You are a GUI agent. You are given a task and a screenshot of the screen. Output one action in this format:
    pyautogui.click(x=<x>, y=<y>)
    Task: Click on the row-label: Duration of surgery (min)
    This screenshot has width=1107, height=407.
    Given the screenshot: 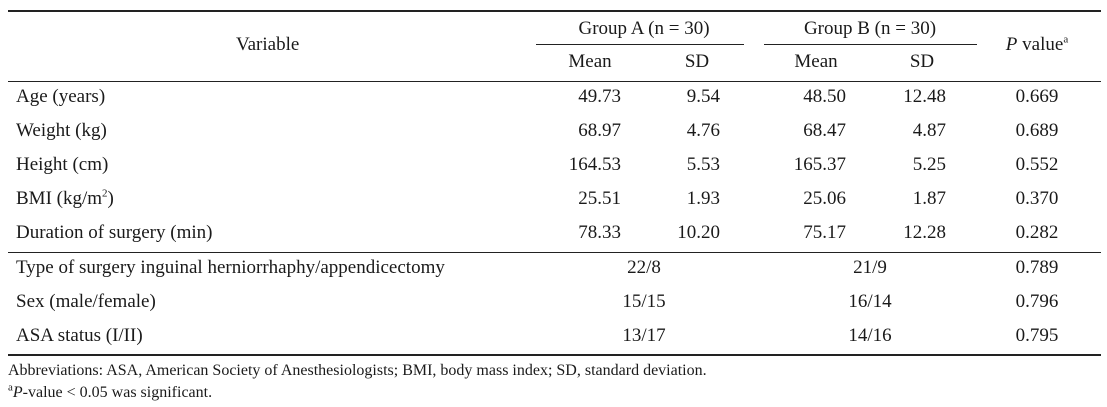 What is the action you would take?
    pyautogui.click(x=114, y=232)
    